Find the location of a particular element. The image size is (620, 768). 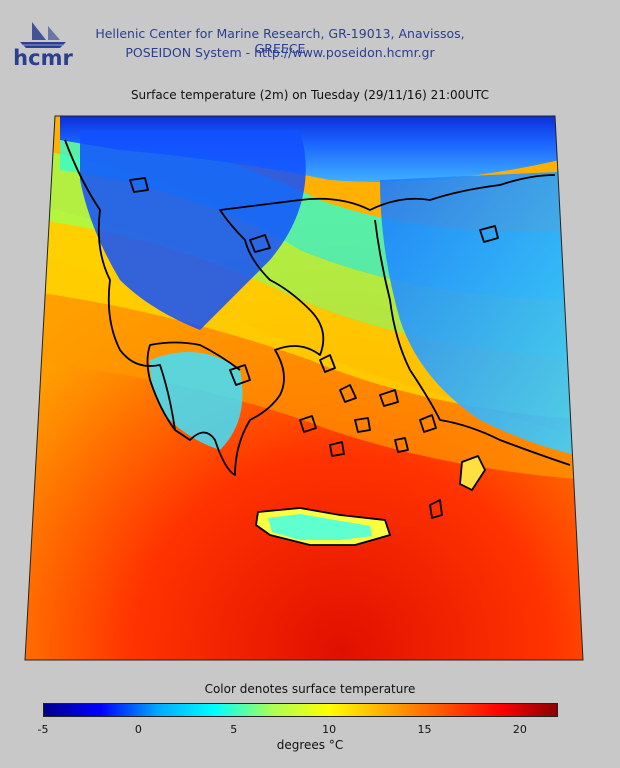

colorbar-tick-label: 5 is located at coordinates (234, 729).